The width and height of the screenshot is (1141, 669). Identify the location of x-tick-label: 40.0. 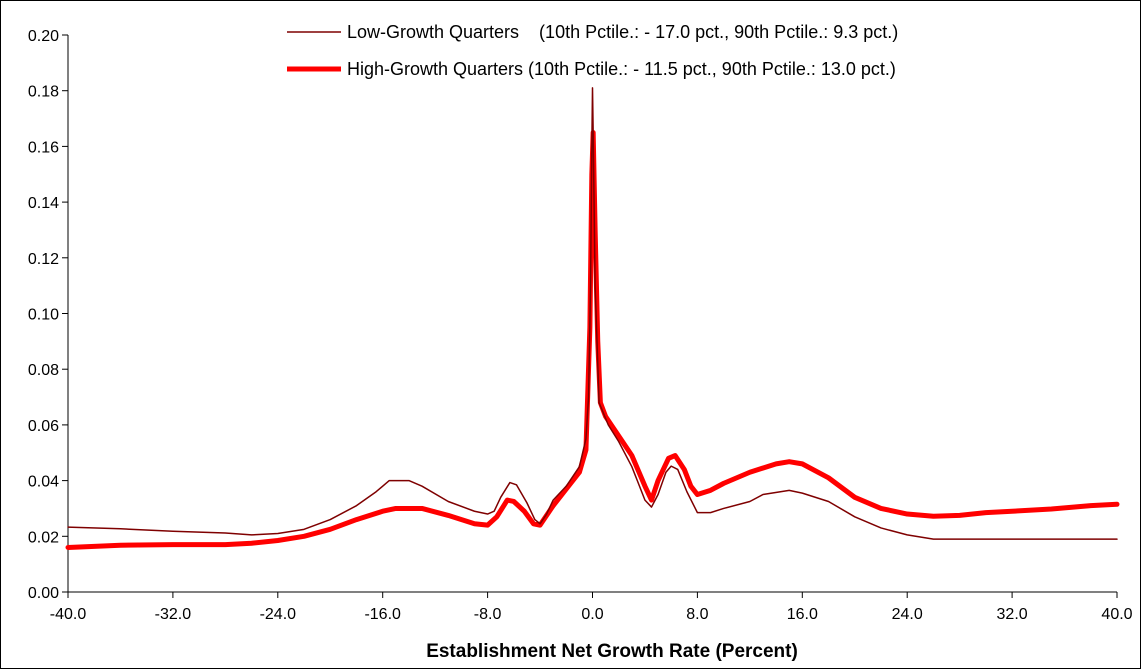
(1116, 614).